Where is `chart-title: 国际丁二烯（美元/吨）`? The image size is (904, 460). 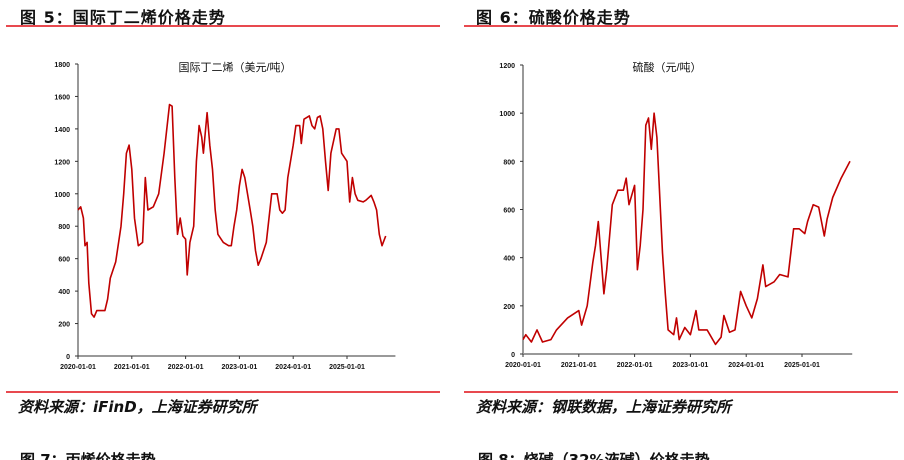 chart-title: 国际丁二烯（美元/吨） is located at coordinates (234, 67).